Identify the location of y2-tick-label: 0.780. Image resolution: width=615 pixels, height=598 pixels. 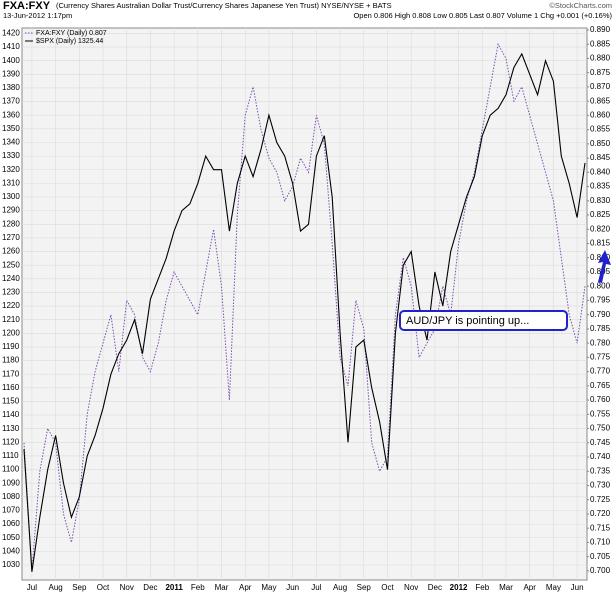
(600, 342).